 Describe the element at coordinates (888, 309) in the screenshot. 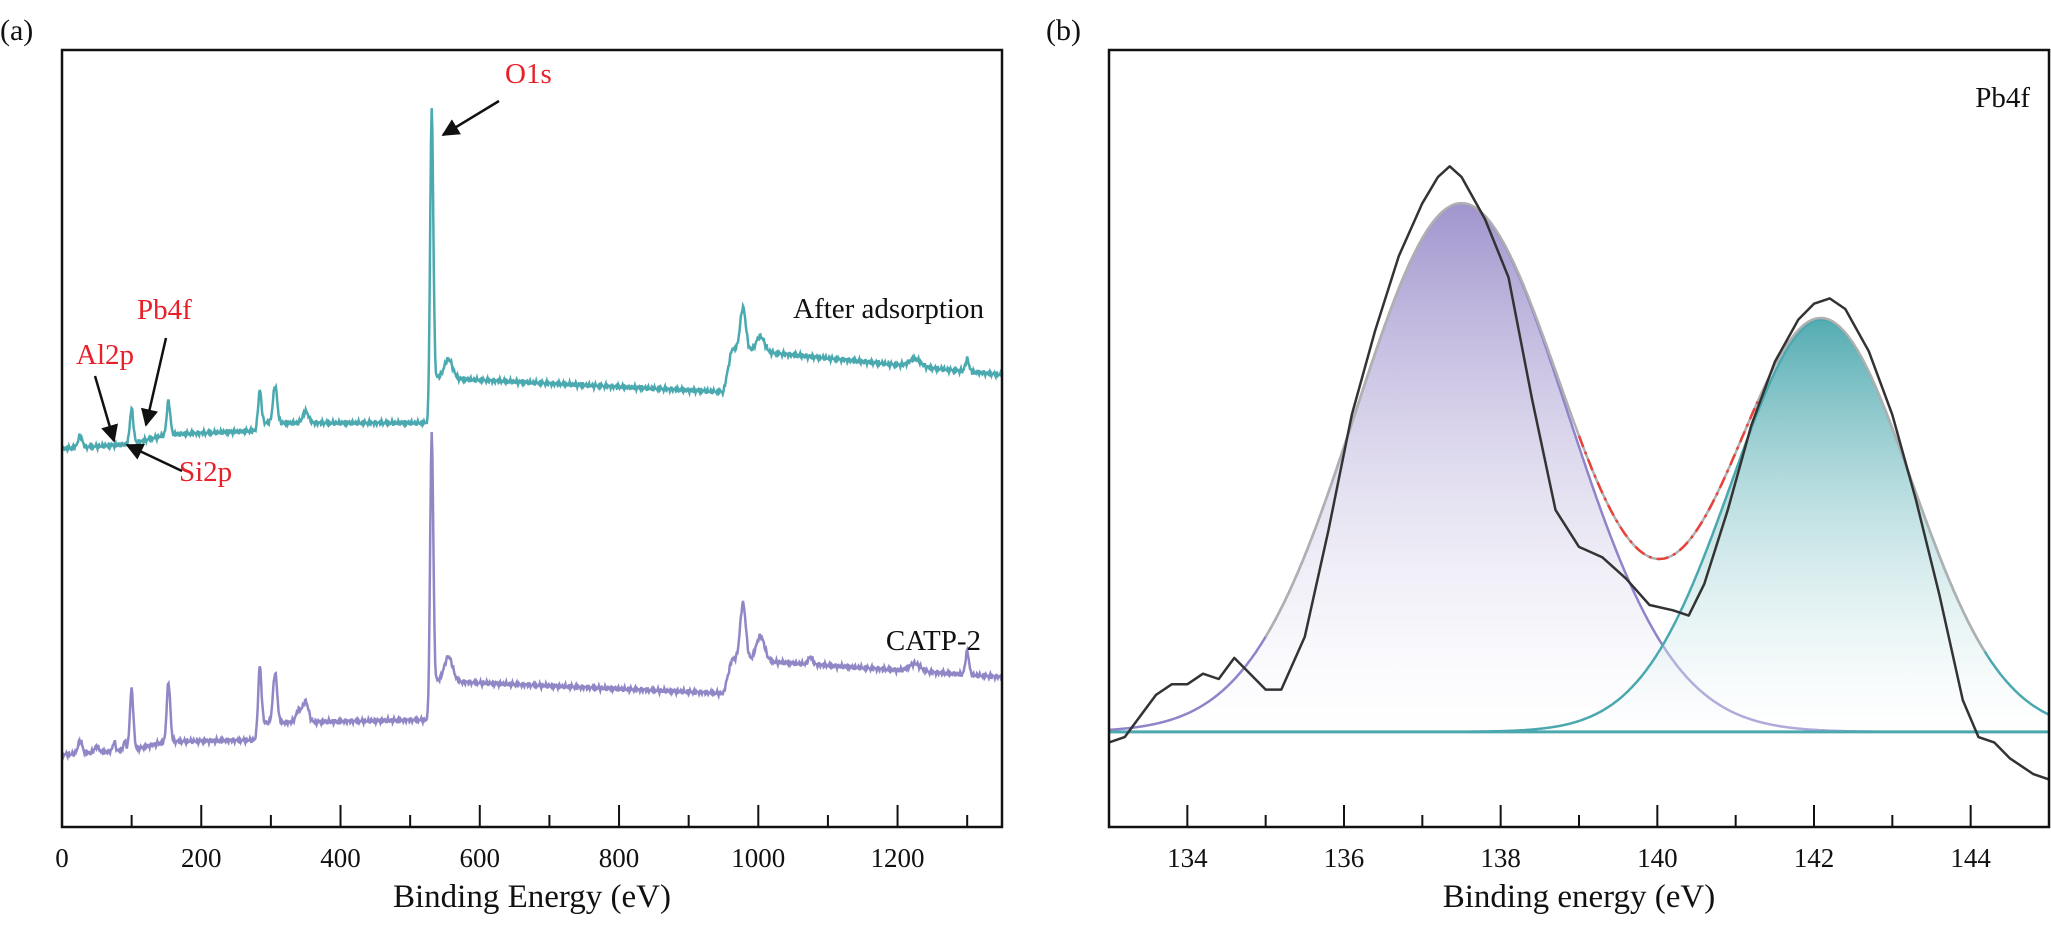

I see `series-label-after-adsorption: After adsorption` at that location.